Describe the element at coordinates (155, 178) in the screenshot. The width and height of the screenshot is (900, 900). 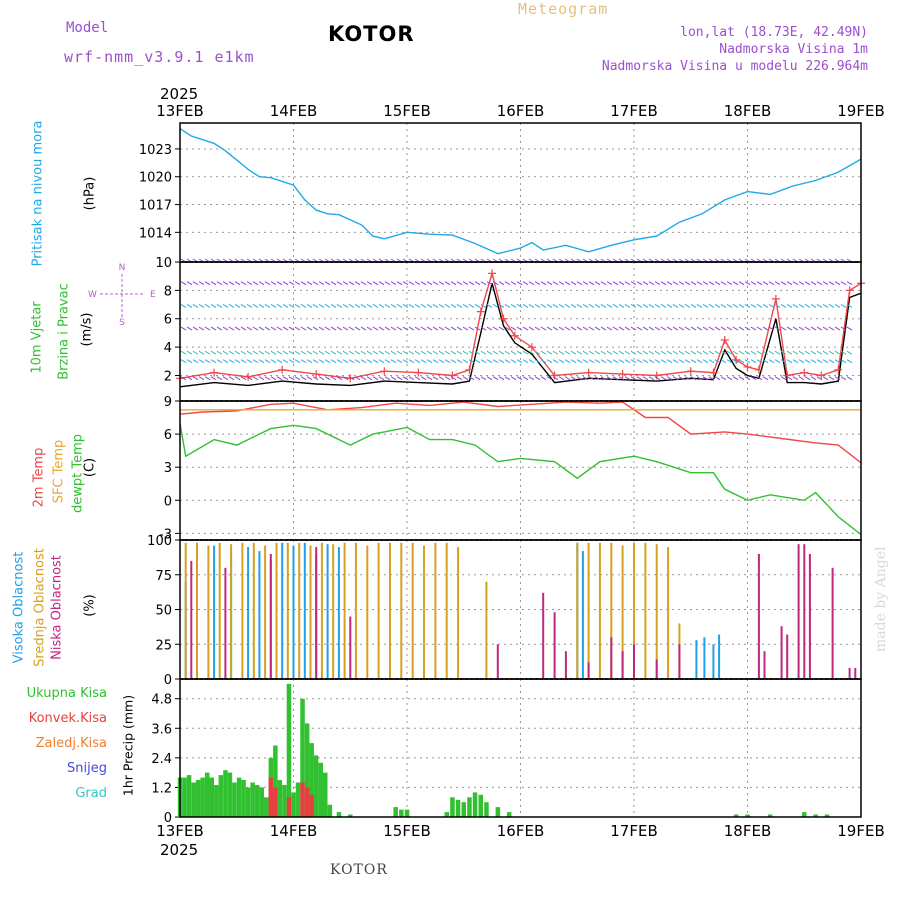
I see `pressure-ytick-label: 1020` at that location.